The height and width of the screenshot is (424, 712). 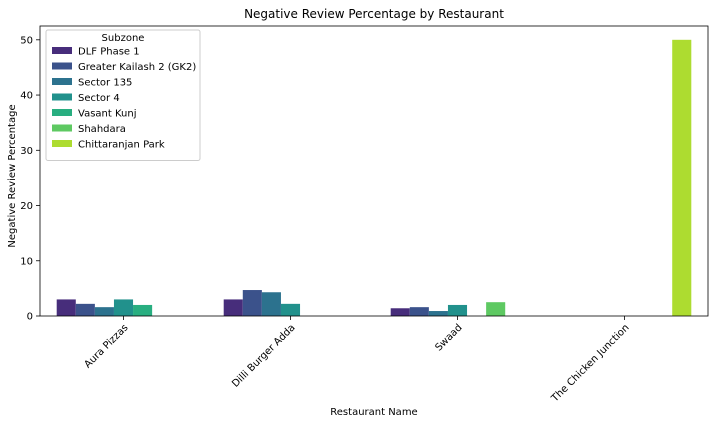 What do you see at coordinates (99, 98) in the screenshot?
I see `legend-item-label: Sector 4` at bounding box center [99, 98].